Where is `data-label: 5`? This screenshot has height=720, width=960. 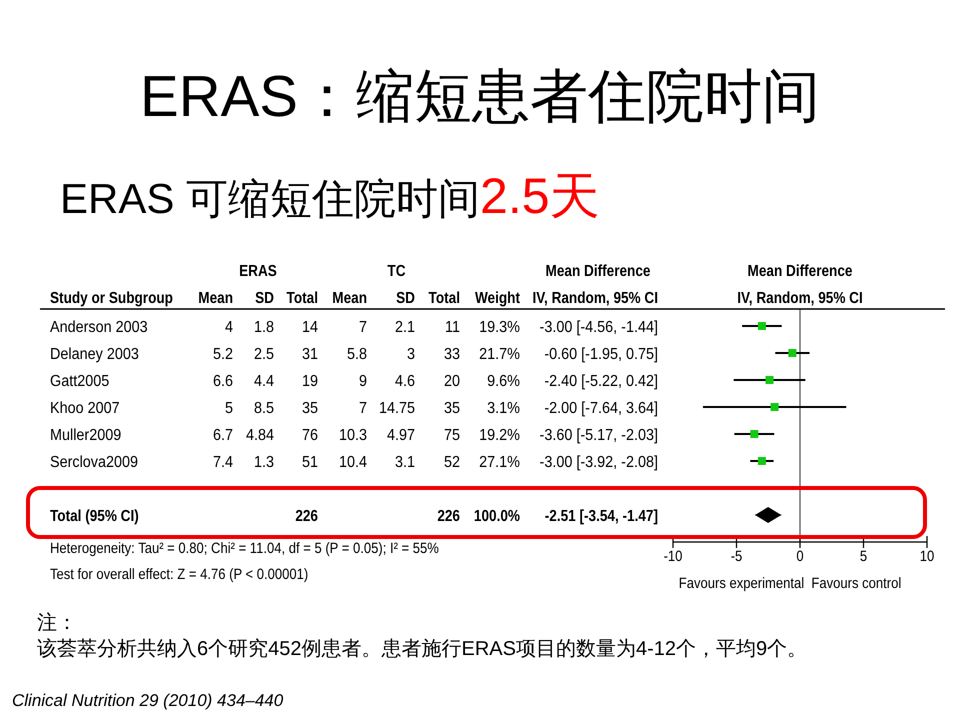 data-label: 5 is located at coordinates (228, 408).